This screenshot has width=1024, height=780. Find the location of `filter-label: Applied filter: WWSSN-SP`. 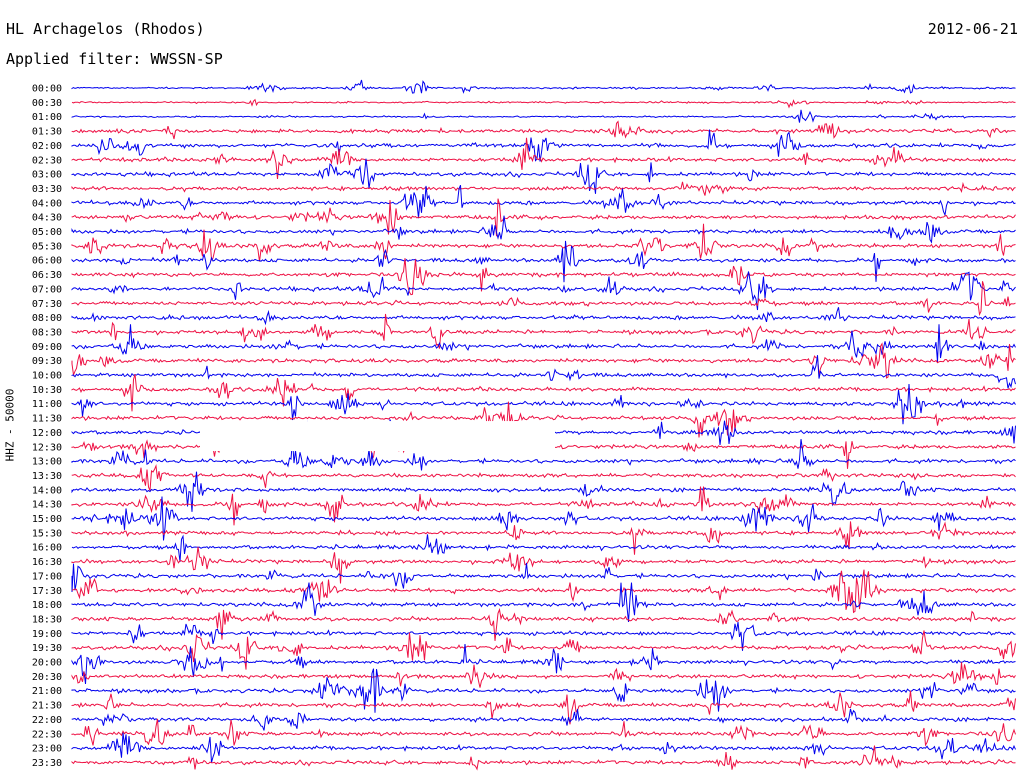

filter-label: Applied filter: WWSSN-SP is located at coordinates (114, 59).